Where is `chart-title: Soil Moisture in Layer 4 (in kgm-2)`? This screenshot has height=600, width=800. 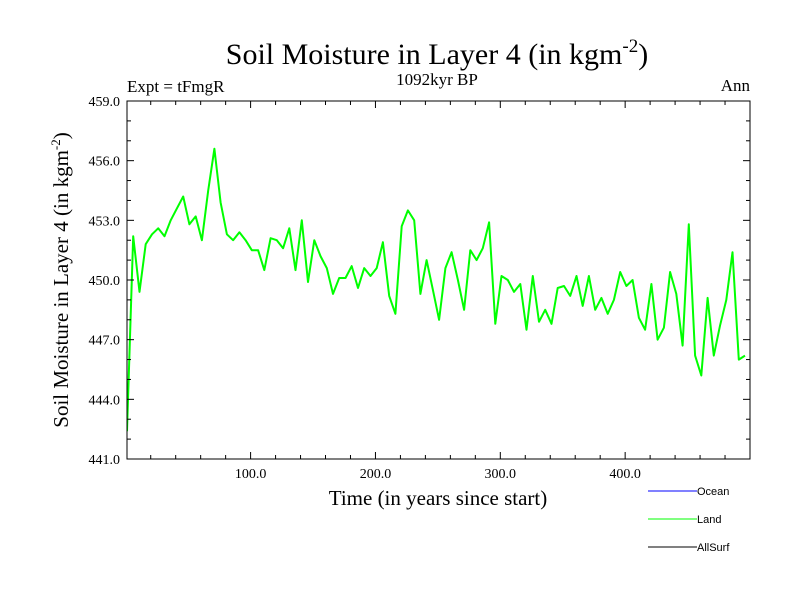
chart-title: Soil Moisture in Layer 4 (in kgm-2) is located at coordinates (437, 53).